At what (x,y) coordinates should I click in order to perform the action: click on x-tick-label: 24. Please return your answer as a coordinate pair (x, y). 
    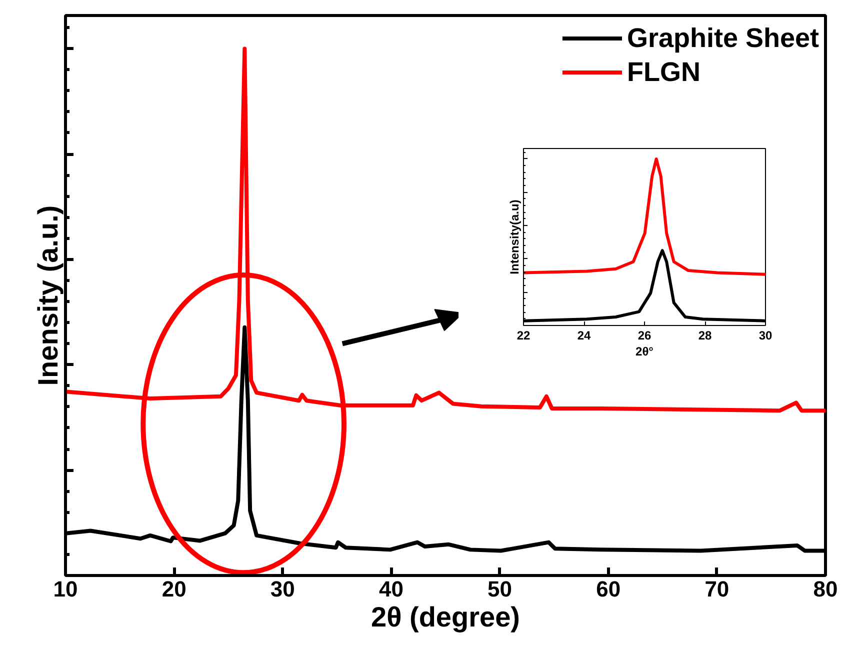
    Looking at the image, I should click on (584, 335).